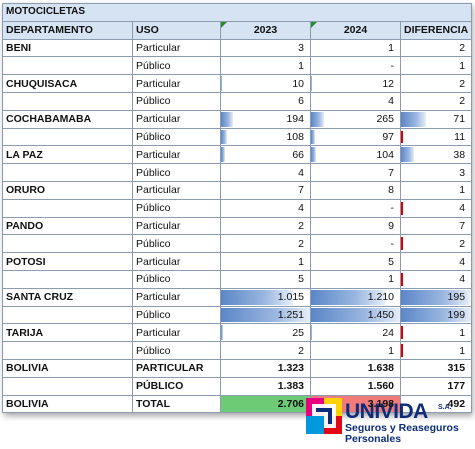  I want to click on table-row: Público 108 97 11, so click(237, 137).